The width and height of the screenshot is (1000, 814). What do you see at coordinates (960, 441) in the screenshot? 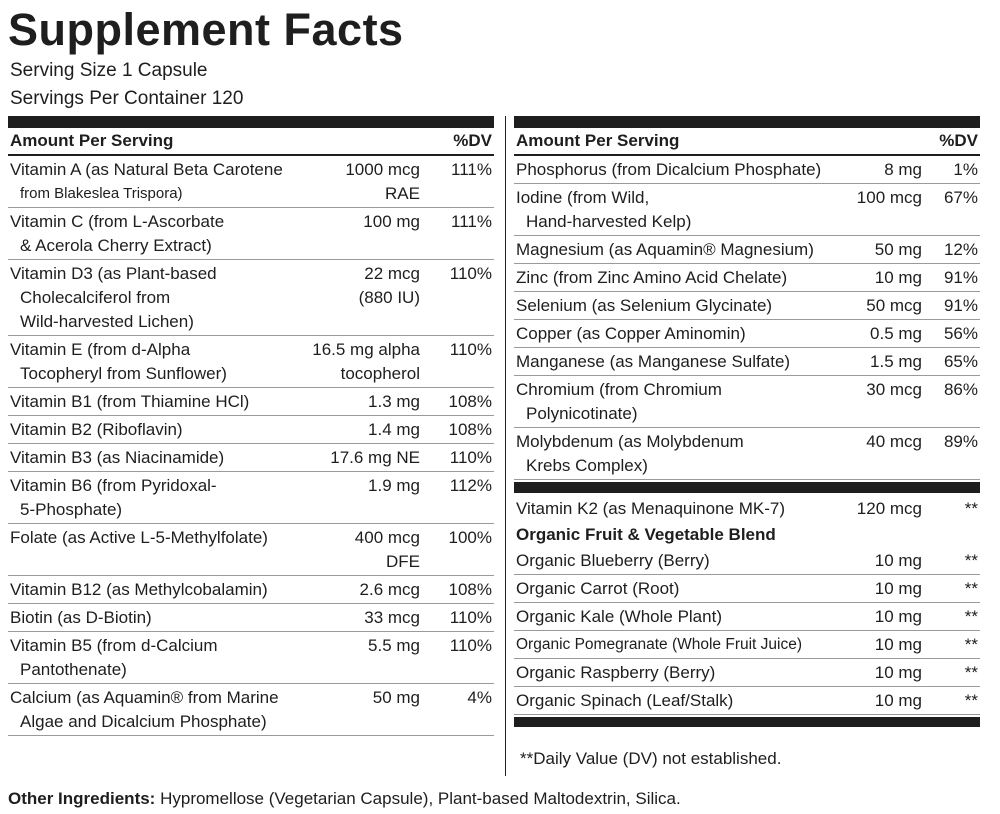
I see `nutrient-dv: 89%` at bounding box center [960, 441].